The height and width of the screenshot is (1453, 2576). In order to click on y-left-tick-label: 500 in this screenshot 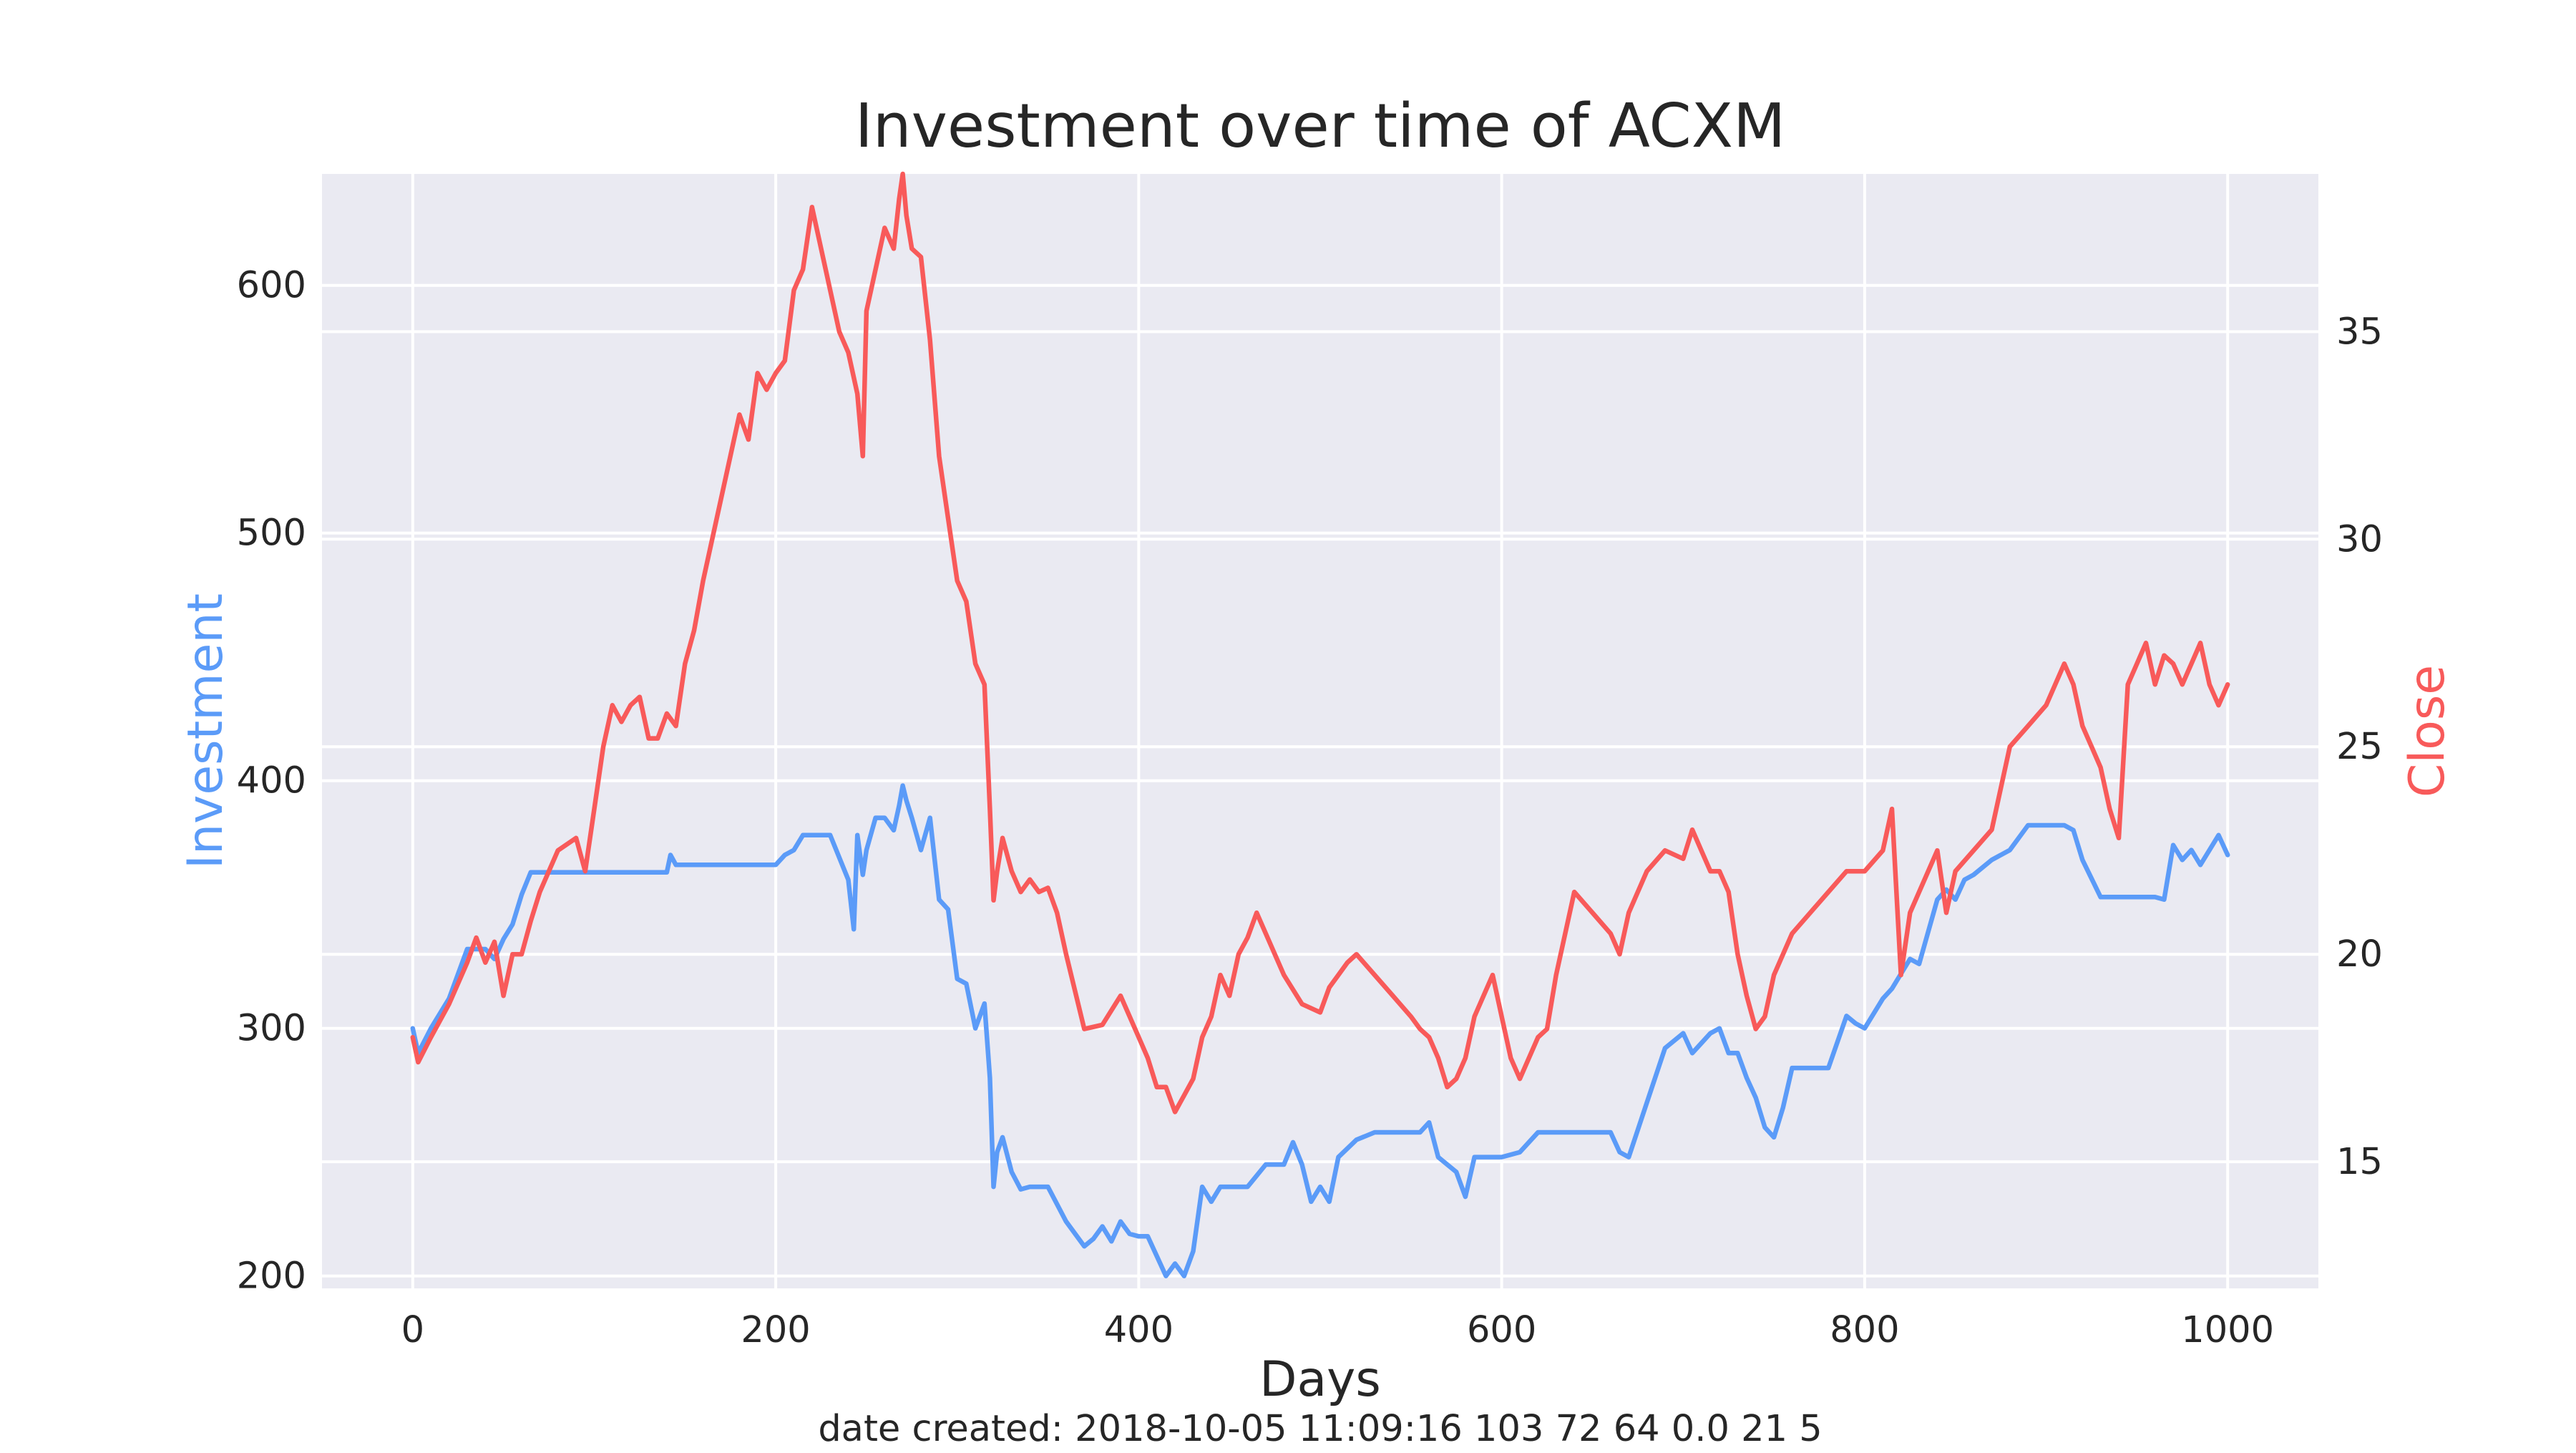, I will do `click(271, 533)`.